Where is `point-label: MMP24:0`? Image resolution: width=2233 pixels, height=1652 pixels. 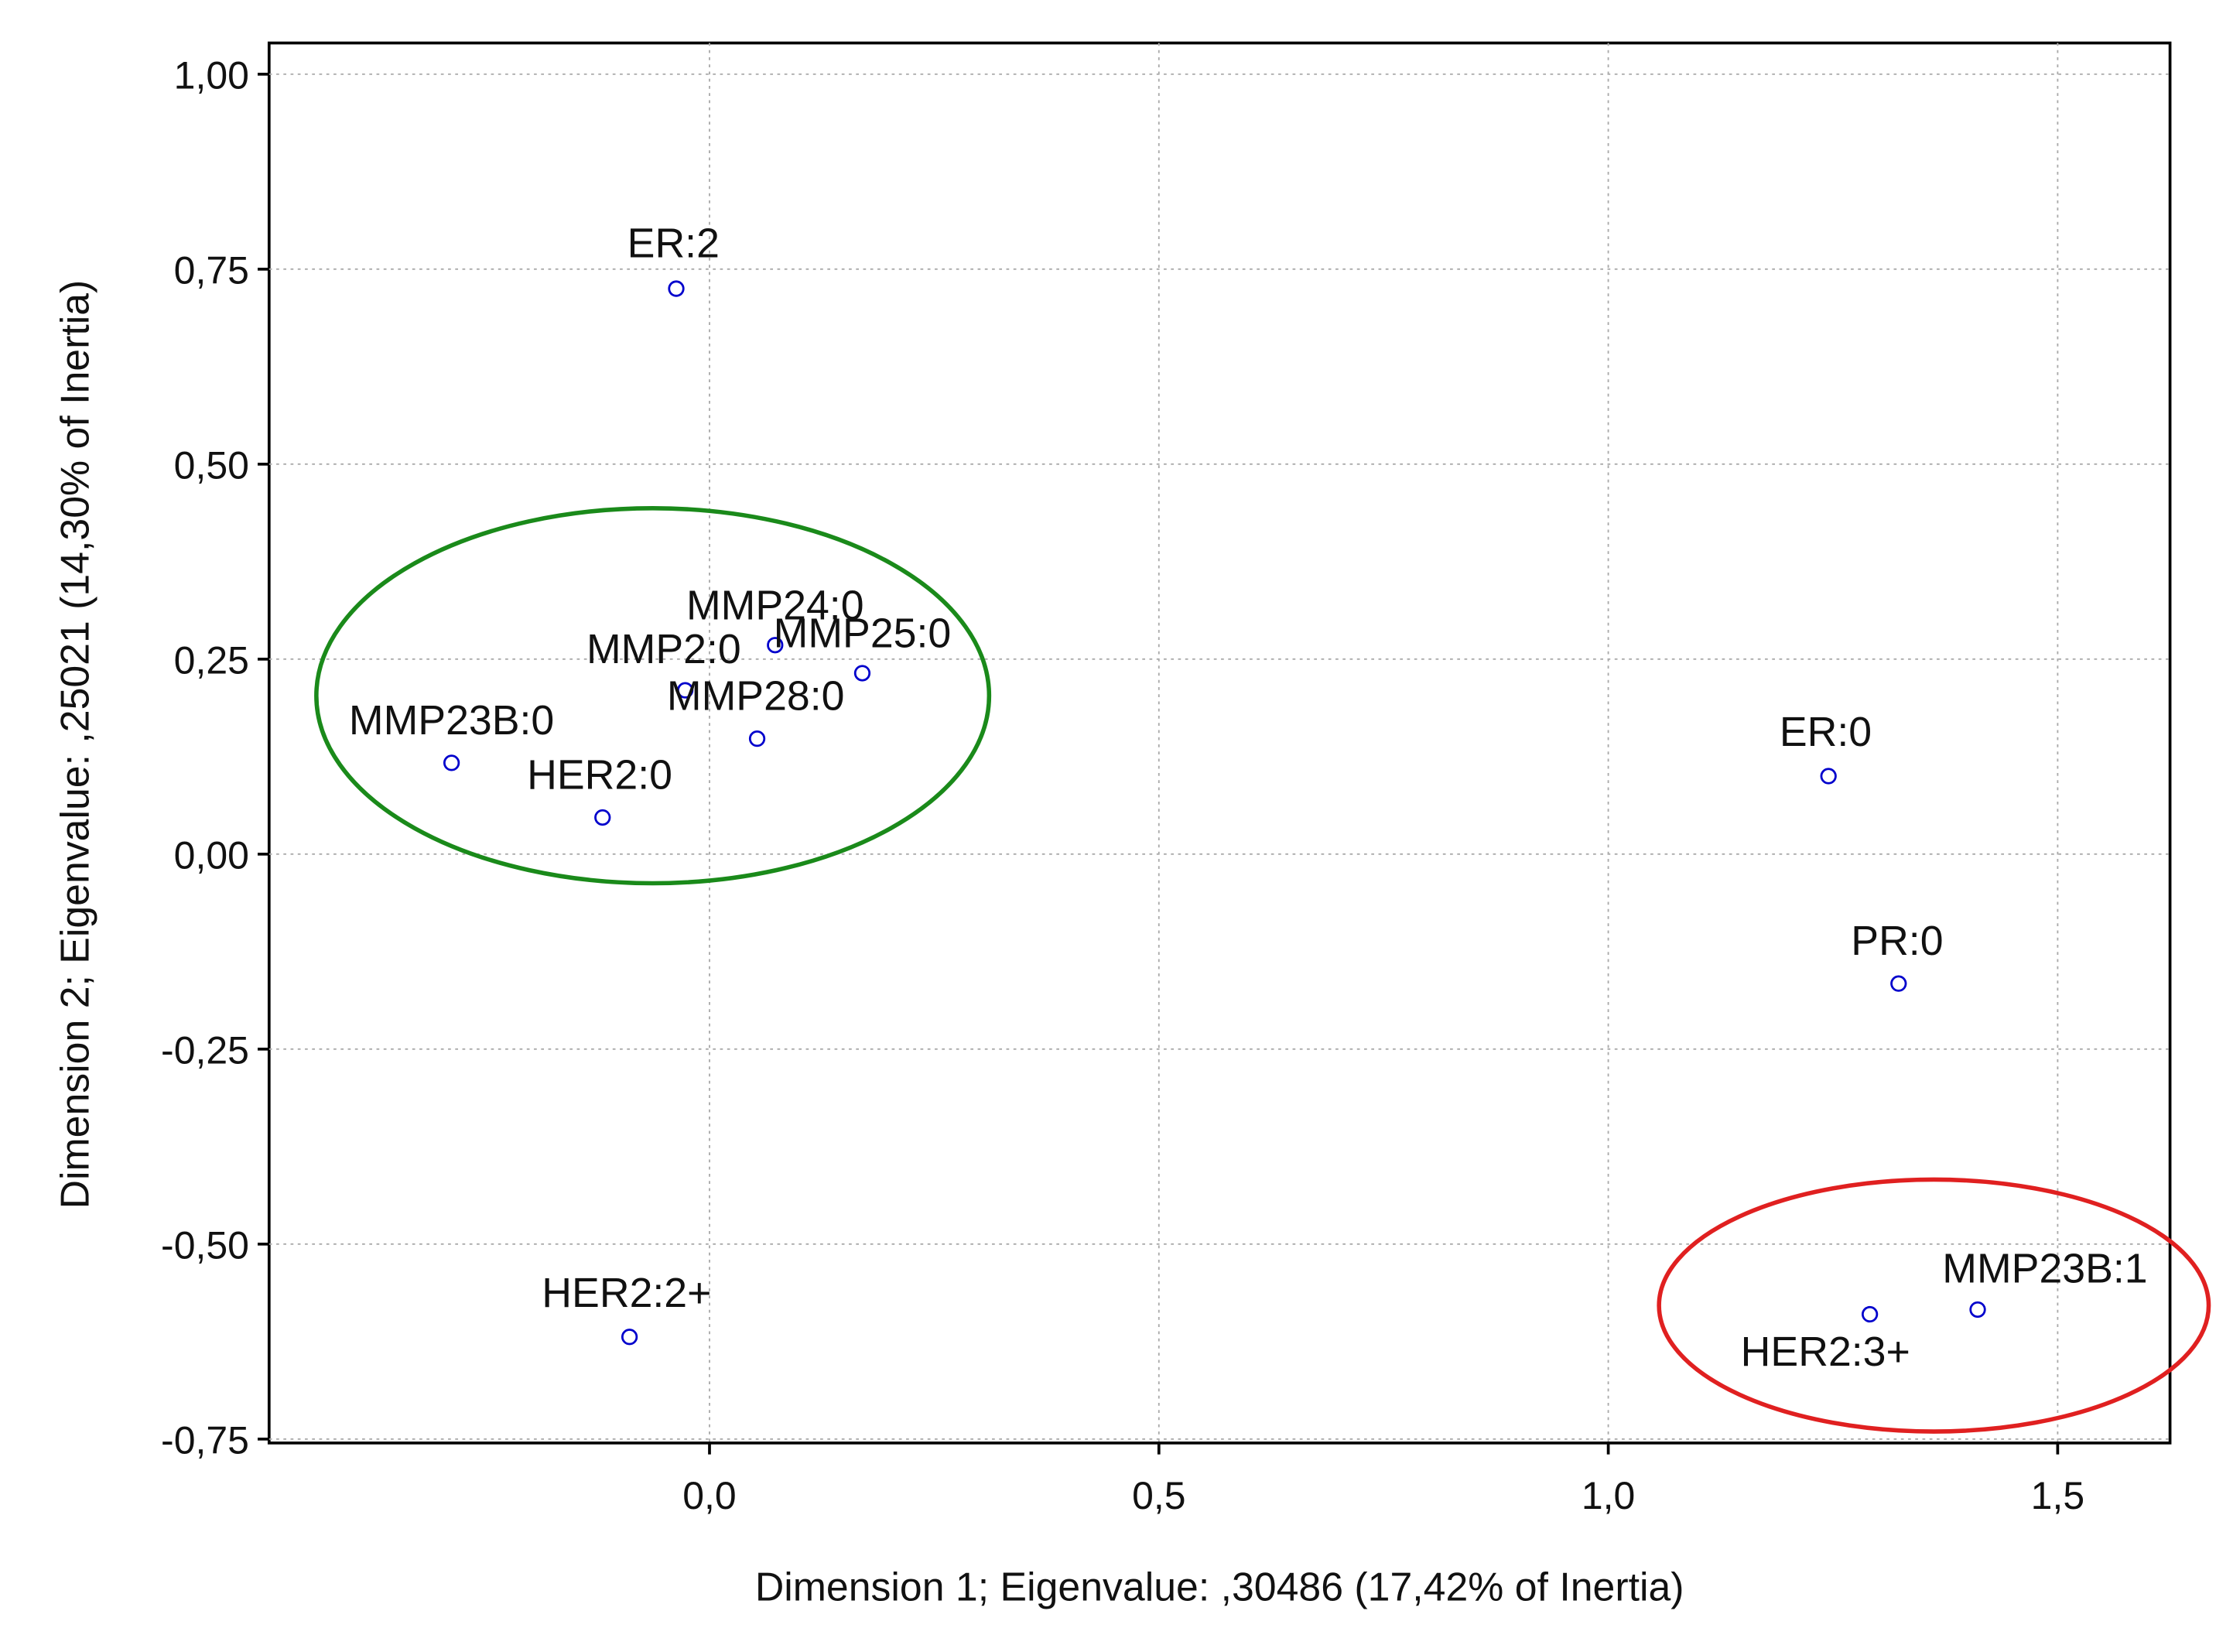 point-label: MMP24:0 is located at coordinates (775, 605).